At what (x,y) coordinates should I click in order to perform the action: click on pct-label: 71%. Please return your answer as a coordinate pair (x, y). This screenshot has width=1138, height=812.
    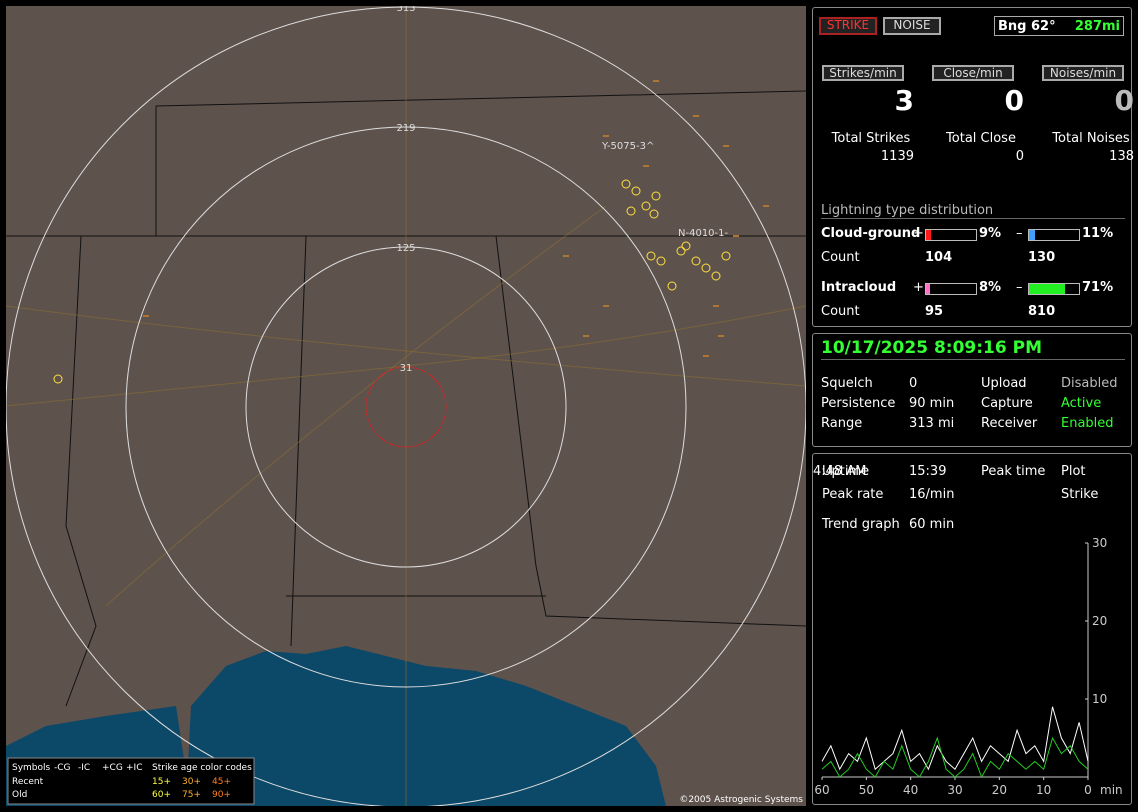
    Looking at the image, I should click on (1098, 287).